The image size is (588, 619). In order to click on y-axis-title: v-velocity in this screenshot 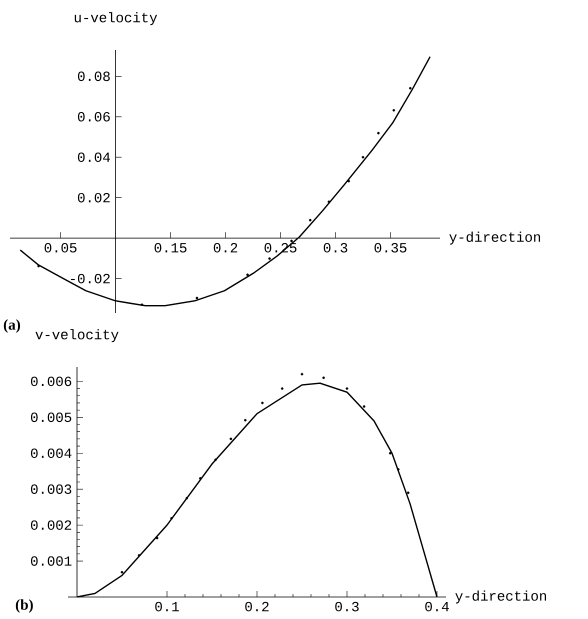, I will do `click(77, 335)`.